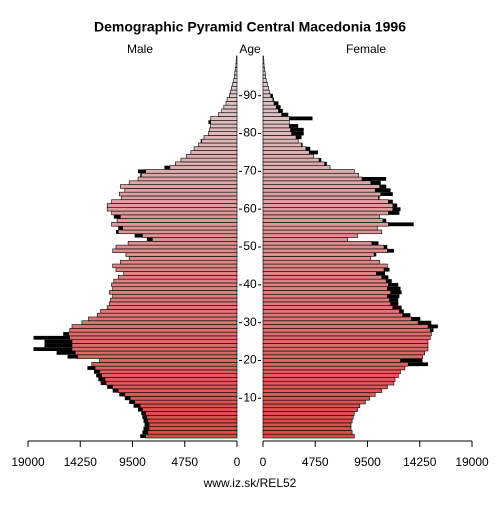  What do you see at coordinates (263, 462) in the screenshot?
I see `x-tick-label: 0` at bounding box center [263, 462].